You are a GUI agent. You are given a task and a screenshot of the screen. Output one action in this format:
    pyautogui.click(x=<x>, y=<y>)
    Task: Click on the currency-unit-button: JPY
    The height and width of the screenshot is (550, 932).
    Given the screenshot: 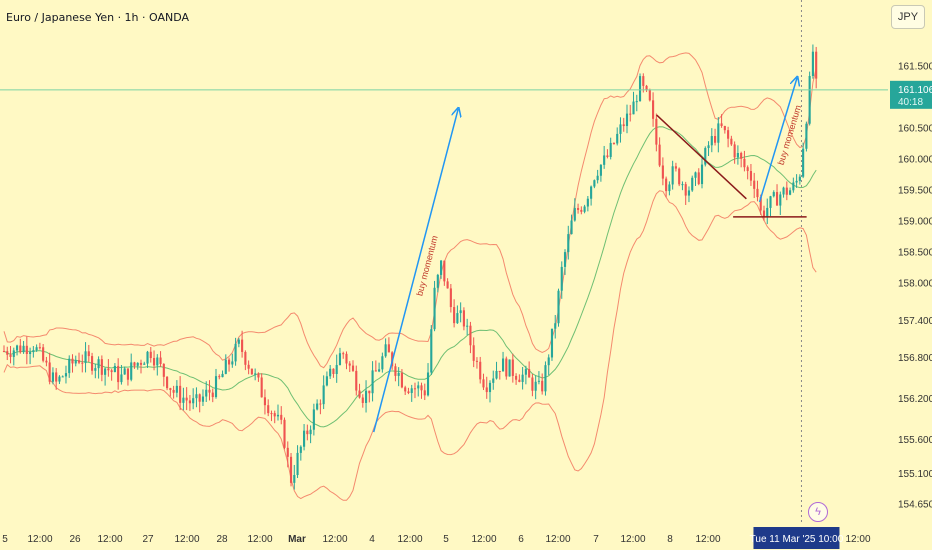 What is the action you would take?
    pyautogui.click(x=908, y=17)
    